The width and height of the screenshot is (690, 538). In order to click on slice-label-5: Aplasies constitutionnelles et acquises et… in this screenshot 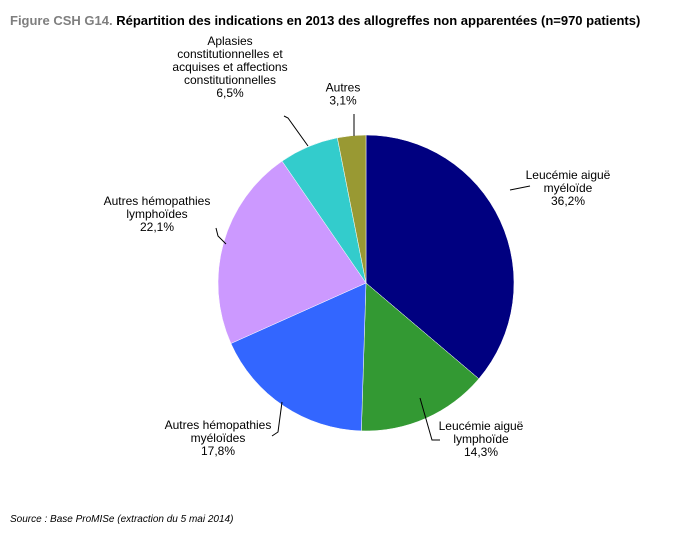, I will do `click(229, 67)`.